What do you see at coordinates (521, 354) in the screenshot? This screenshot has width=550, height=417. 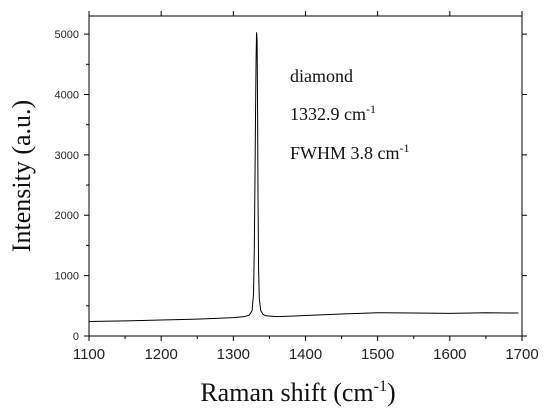 I see `x-tick-label: 1700` at bounding box center [521, 354].